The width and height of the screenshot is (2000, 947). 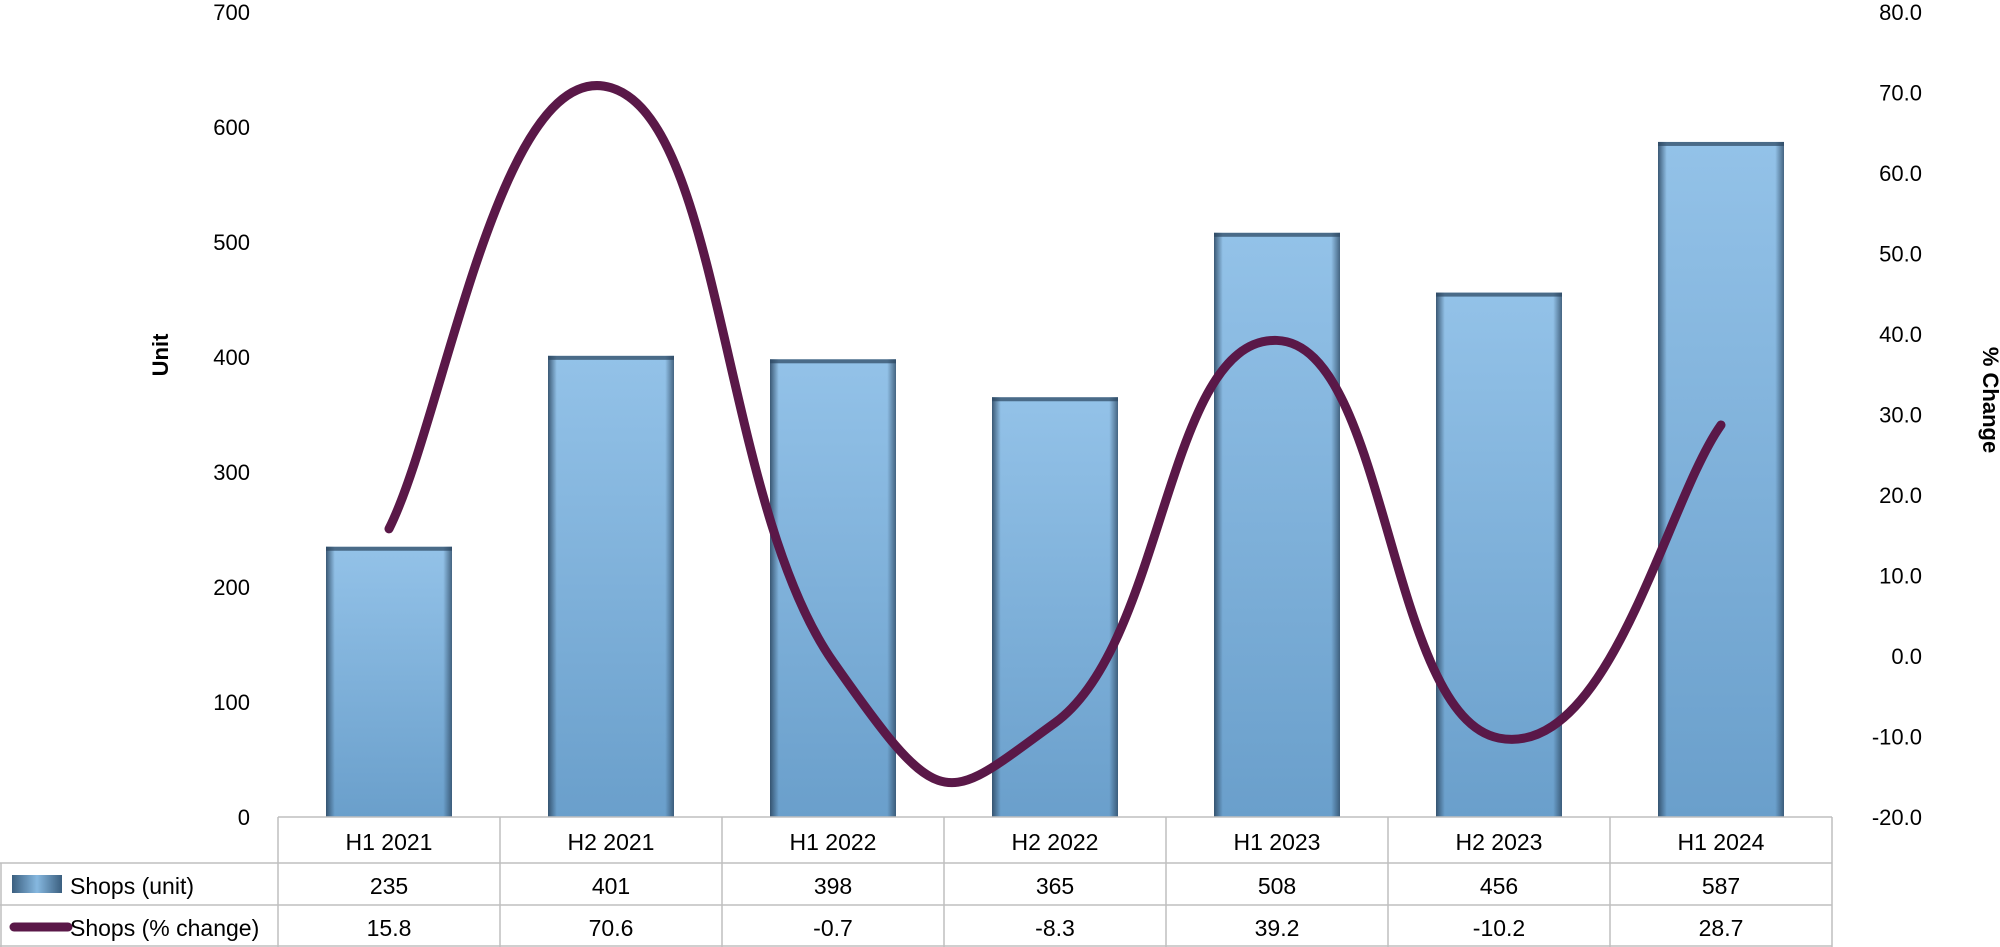 I want to click on line-value-label: 39.2, so click(x=1277, y=928).